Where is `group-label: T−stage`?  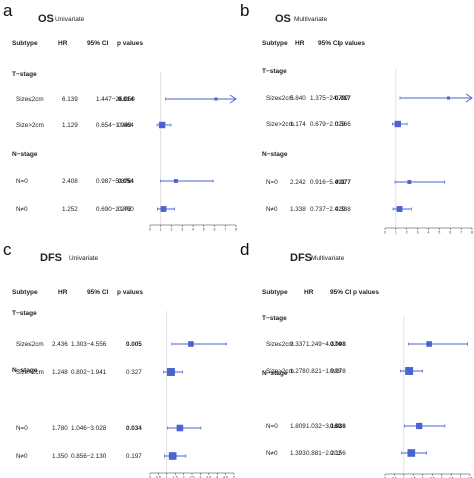
group-label: T−stage is located at coordinates (24, 74).